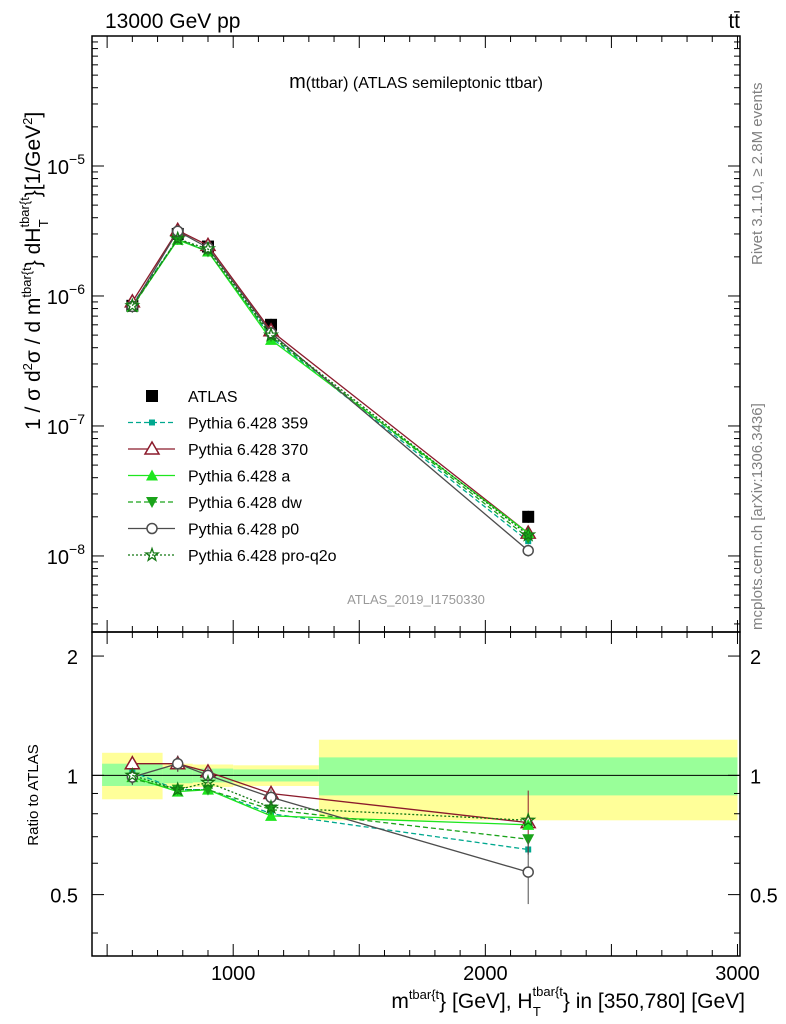 This screenshot has width=786, height=1024. I want to click on legend-item-pythia-6-428-359: Pythia 6.428 359, so click(218, 424).